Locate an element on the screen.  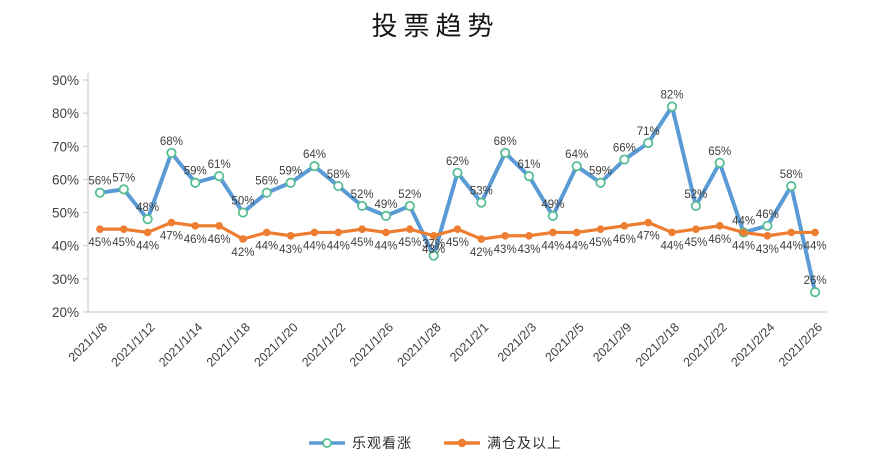
data-label: 48% is located at coordinates (147, 208).